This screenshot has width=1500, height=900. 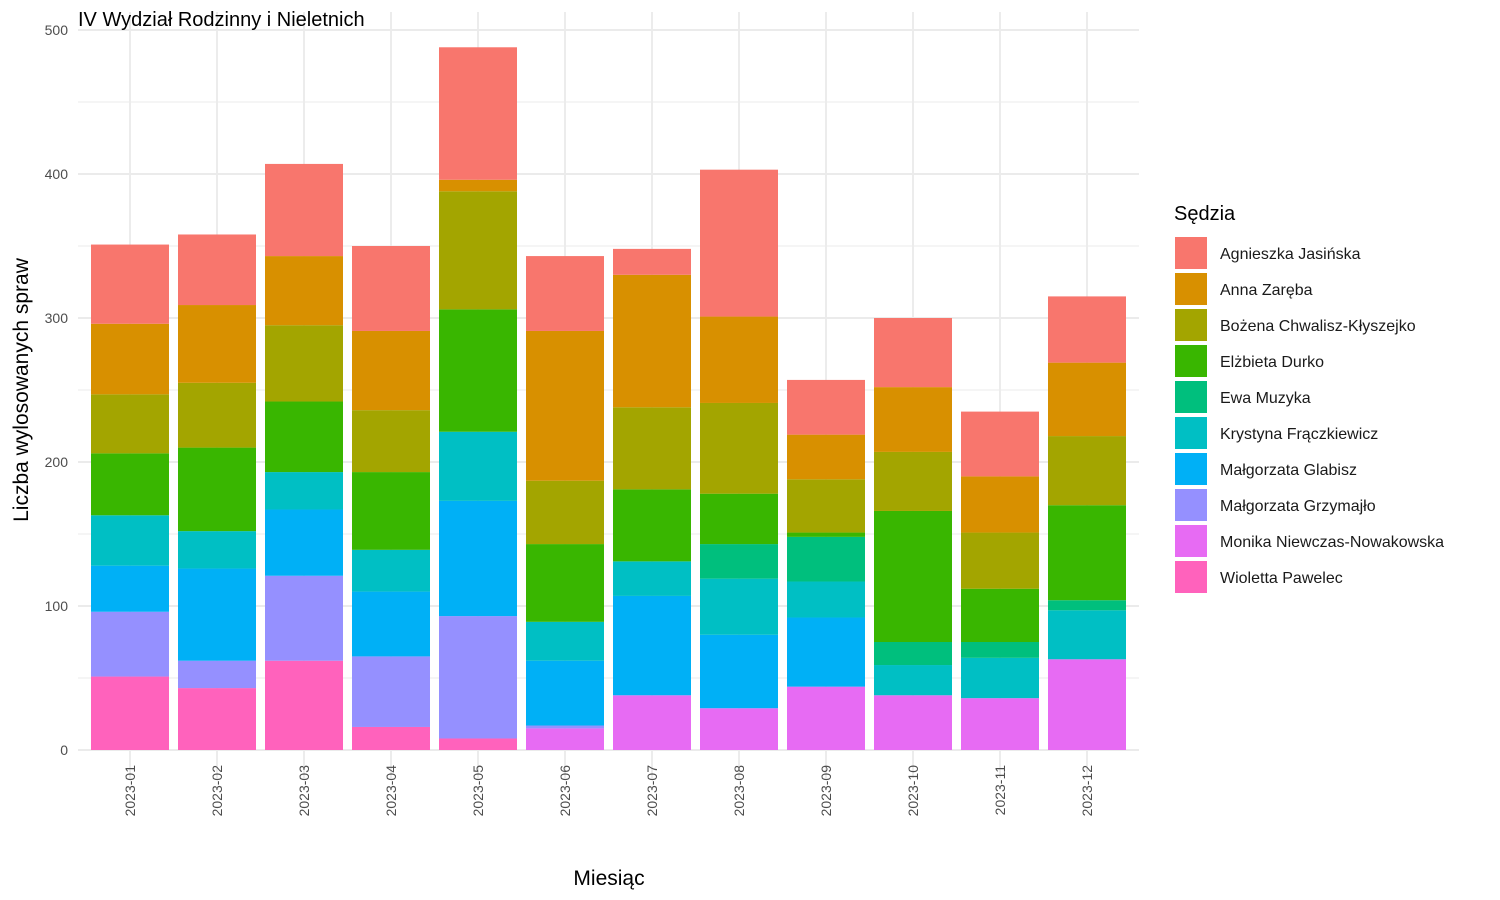 What do you see at coordinates (57, 606) in the screenshot?
I see `y-tick-label: 100` at bounding box center [57, 606].